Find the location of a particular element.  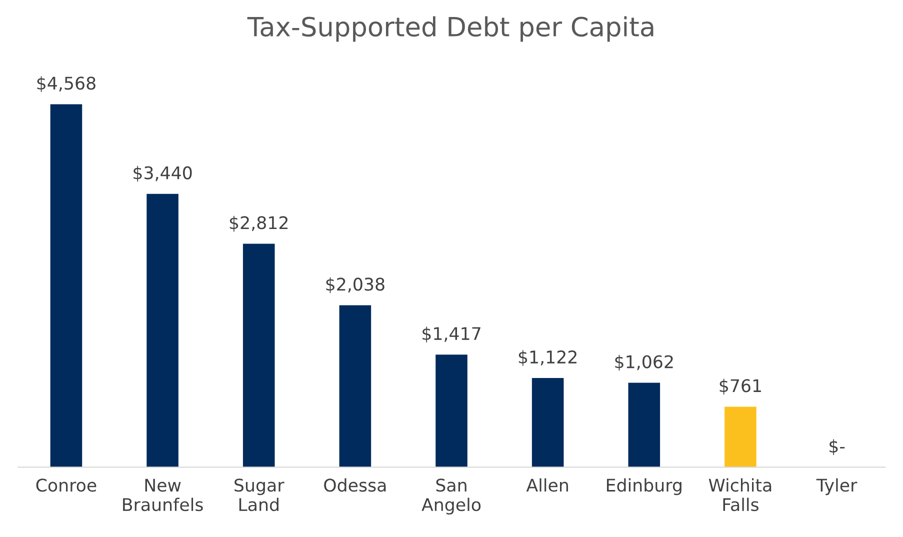

data-label: $4,568 is located at coordinates (66, 84).